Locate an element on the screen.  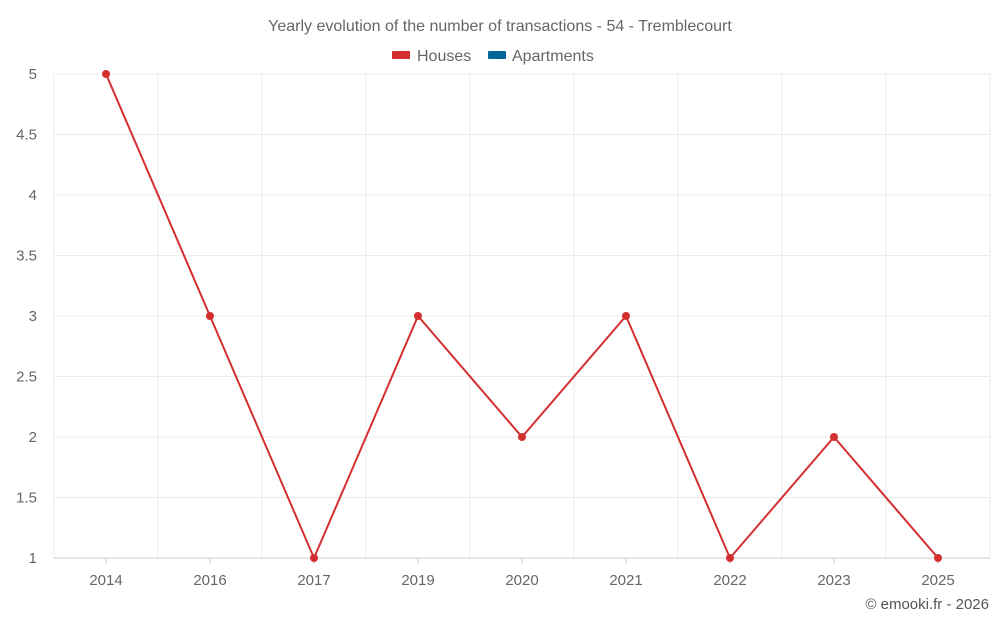
legend: Houses Apartments is located at coordinates (493, 56).